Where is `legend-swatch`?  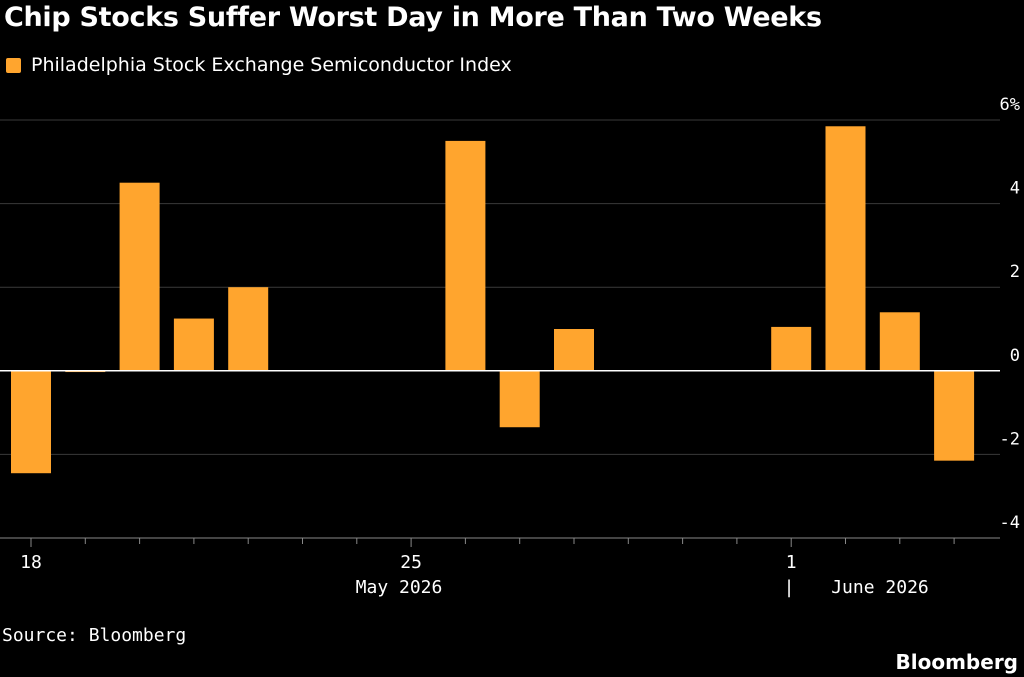
legend-swatch is located at coordinates (13, 65).